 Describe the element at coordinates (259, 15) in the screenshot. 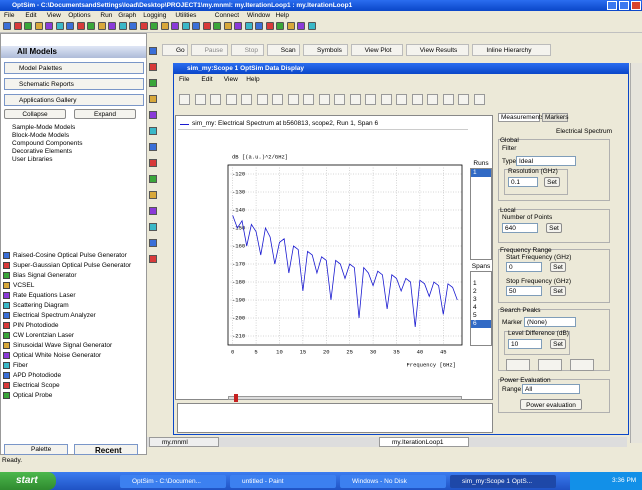

I see `menu-item: Window` at that location.